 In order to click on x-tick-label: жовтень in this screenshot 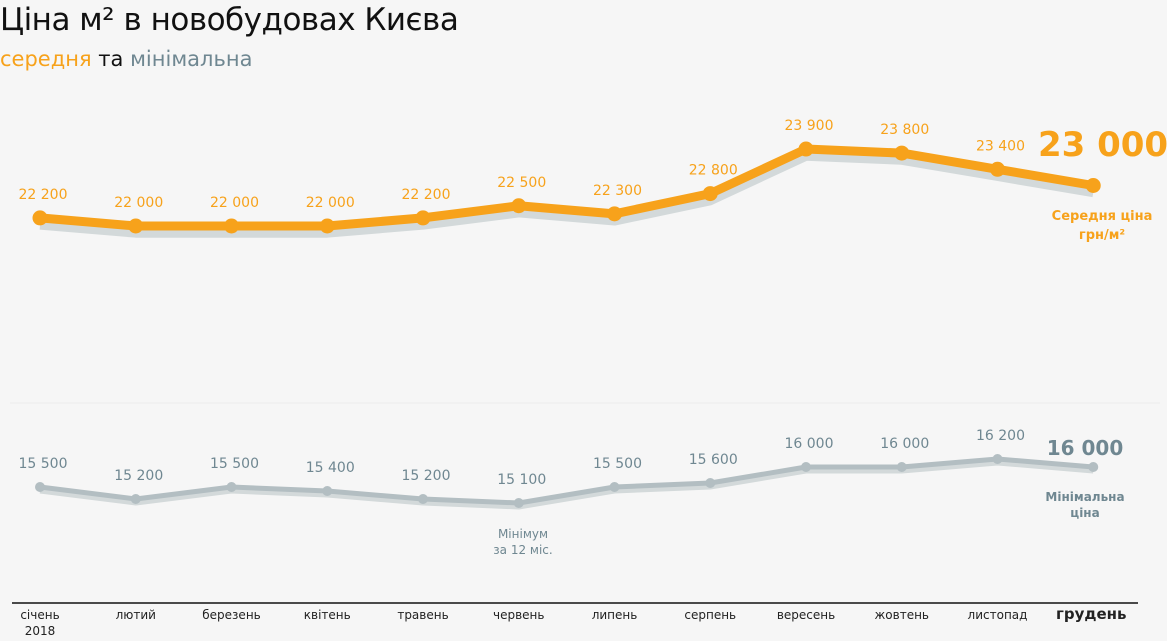, I will do `click(901, 615)`.